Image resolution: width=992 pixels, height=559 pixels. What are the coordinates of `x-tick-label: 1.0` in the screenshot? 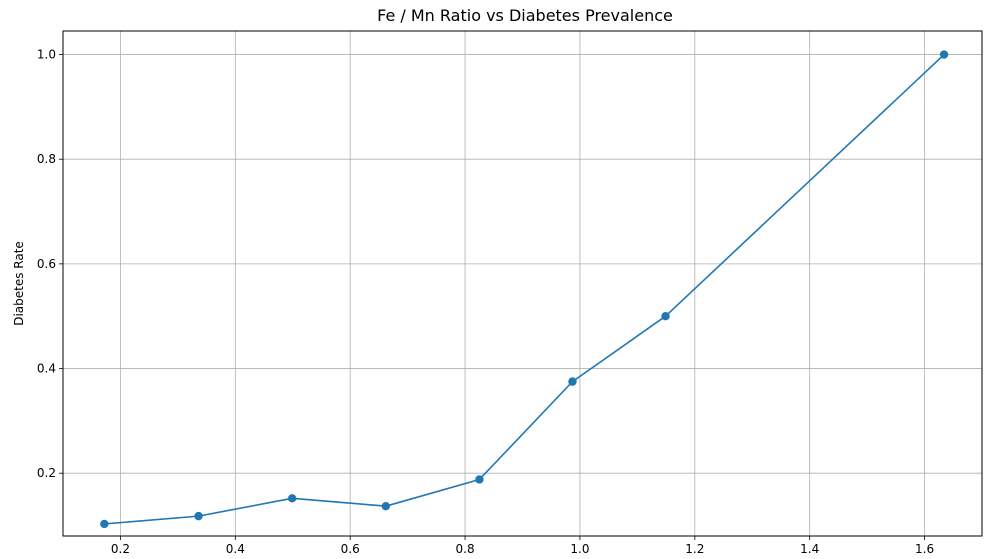 It's located at (579, 549).